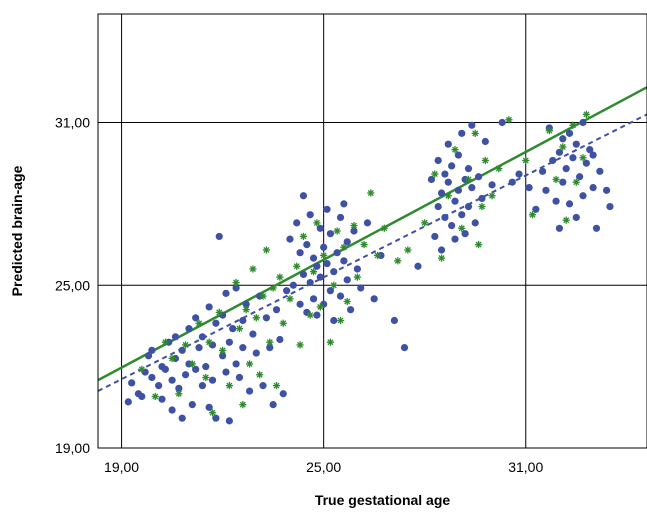 This screenshot has height=513, width=647. I want to click on x-tick-label: 31,00, so click(525, 467).